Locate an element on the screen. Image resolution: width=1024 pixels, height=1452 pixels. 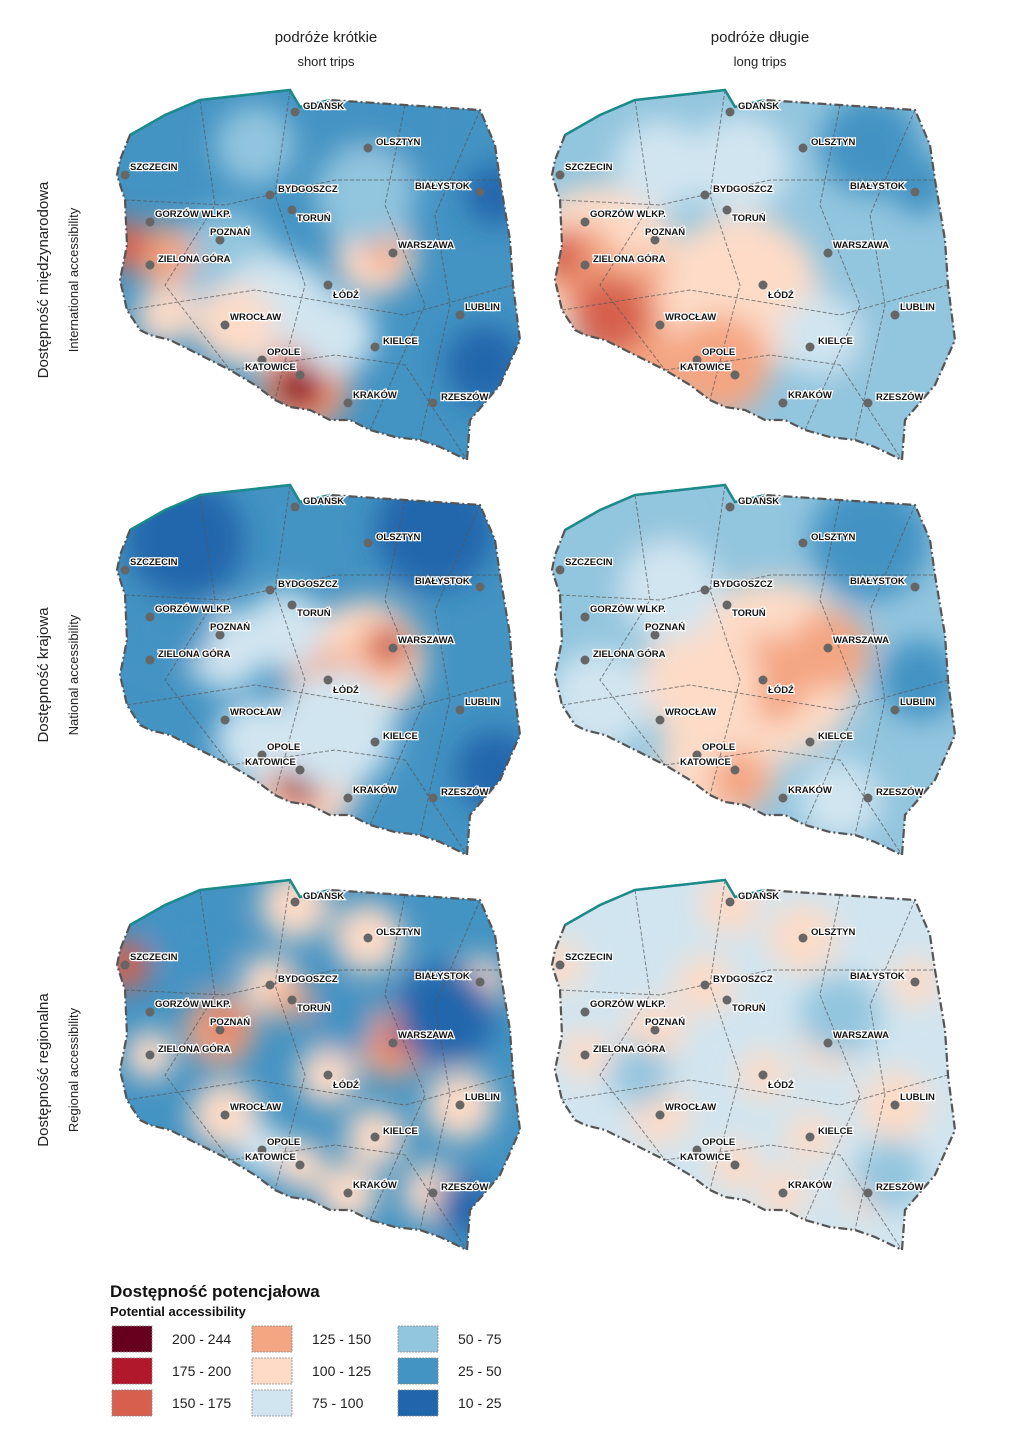
city-label: WARSZAWA is located at coordinates (861, 640).